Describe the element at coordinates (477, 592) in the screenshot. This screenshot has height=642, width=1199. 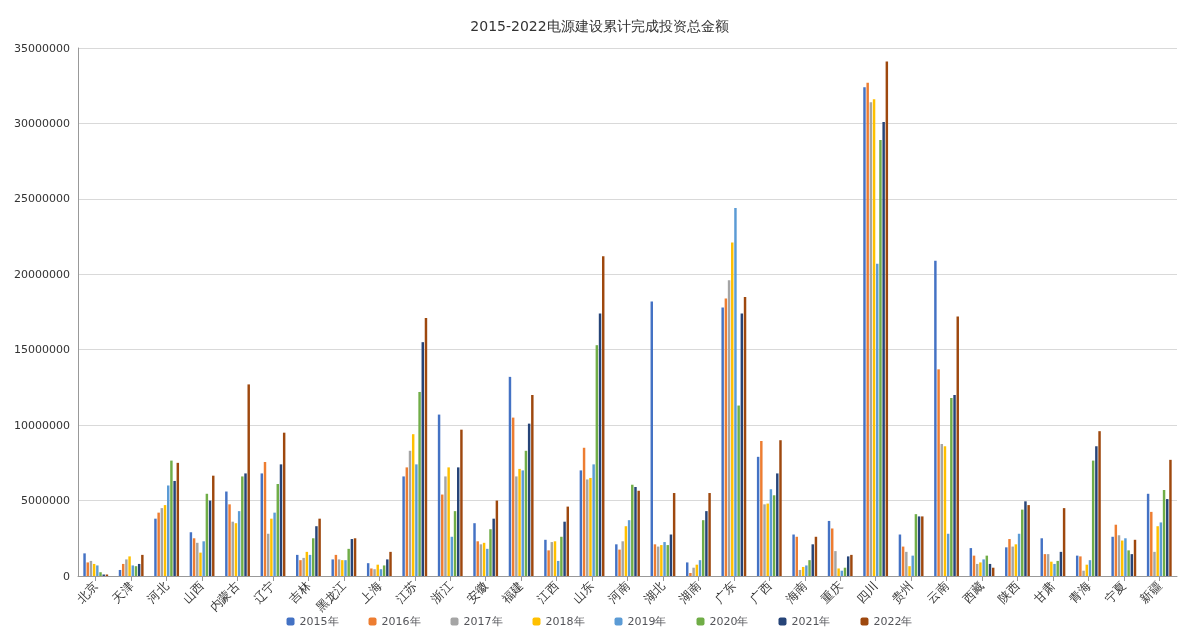
I see `x-tick-label: 安徽` at that location.